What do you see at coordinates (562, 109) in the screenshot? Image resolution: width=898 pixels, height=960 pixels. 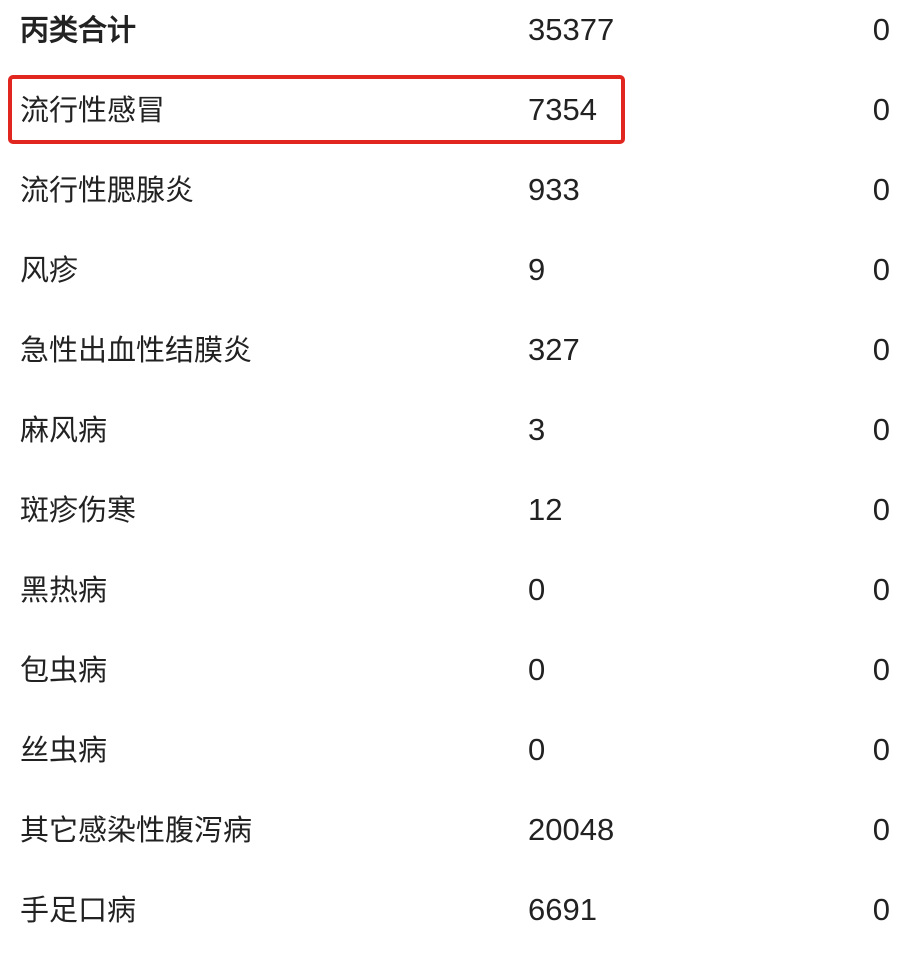 I see `cell-value: 7354` at bounding box center [562, 109].